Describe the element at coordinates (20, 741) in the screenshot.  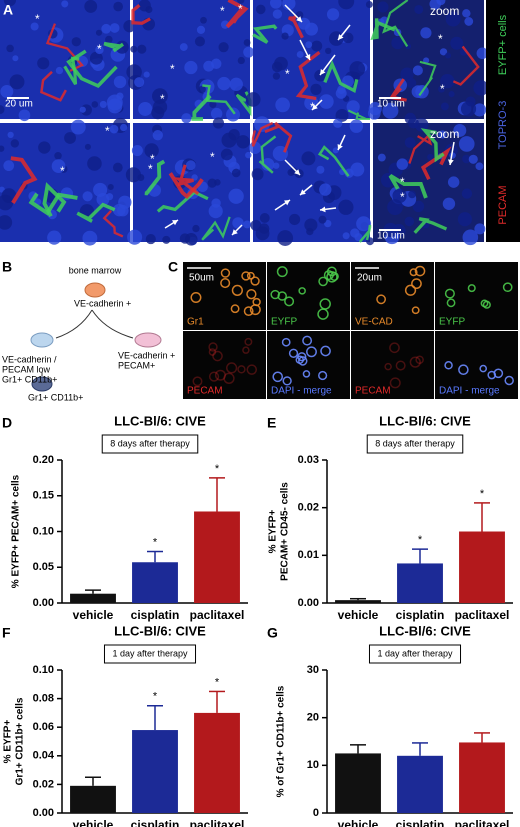
I see `y-axis-label: Gr1+ CD11b+ cells` at that location.